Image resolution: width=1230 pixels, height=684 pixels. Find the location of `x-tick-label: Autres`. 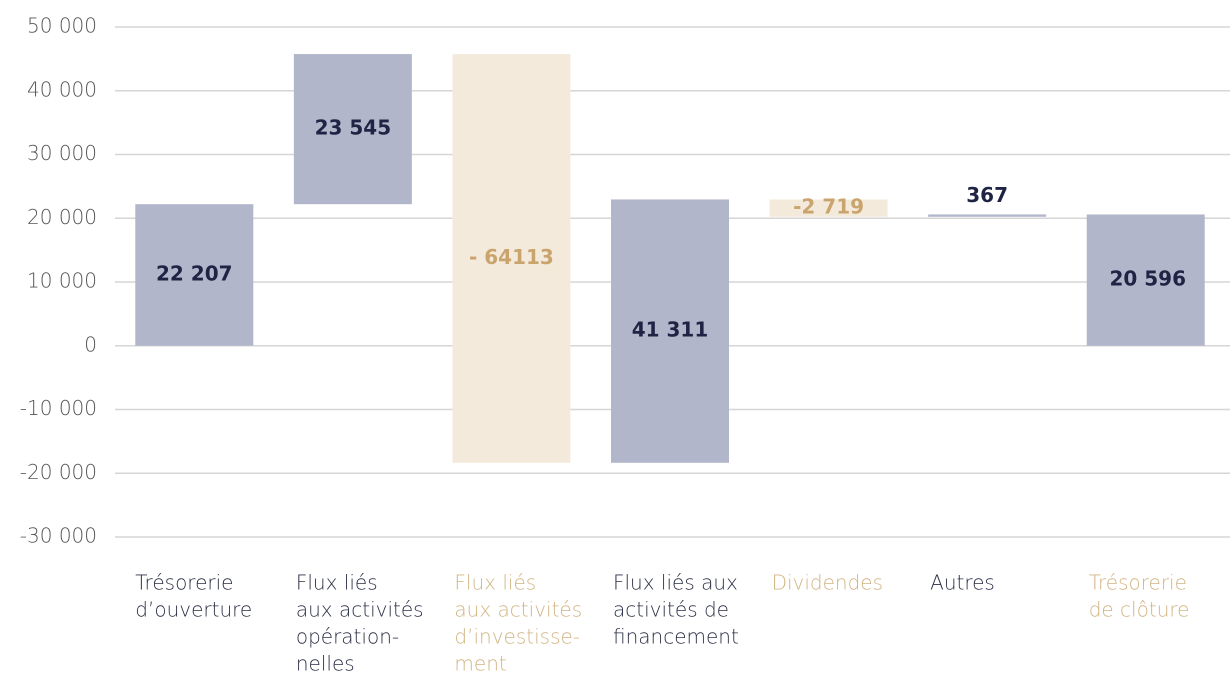

x-tick-label: Autres is located at coordinates (962, 583).